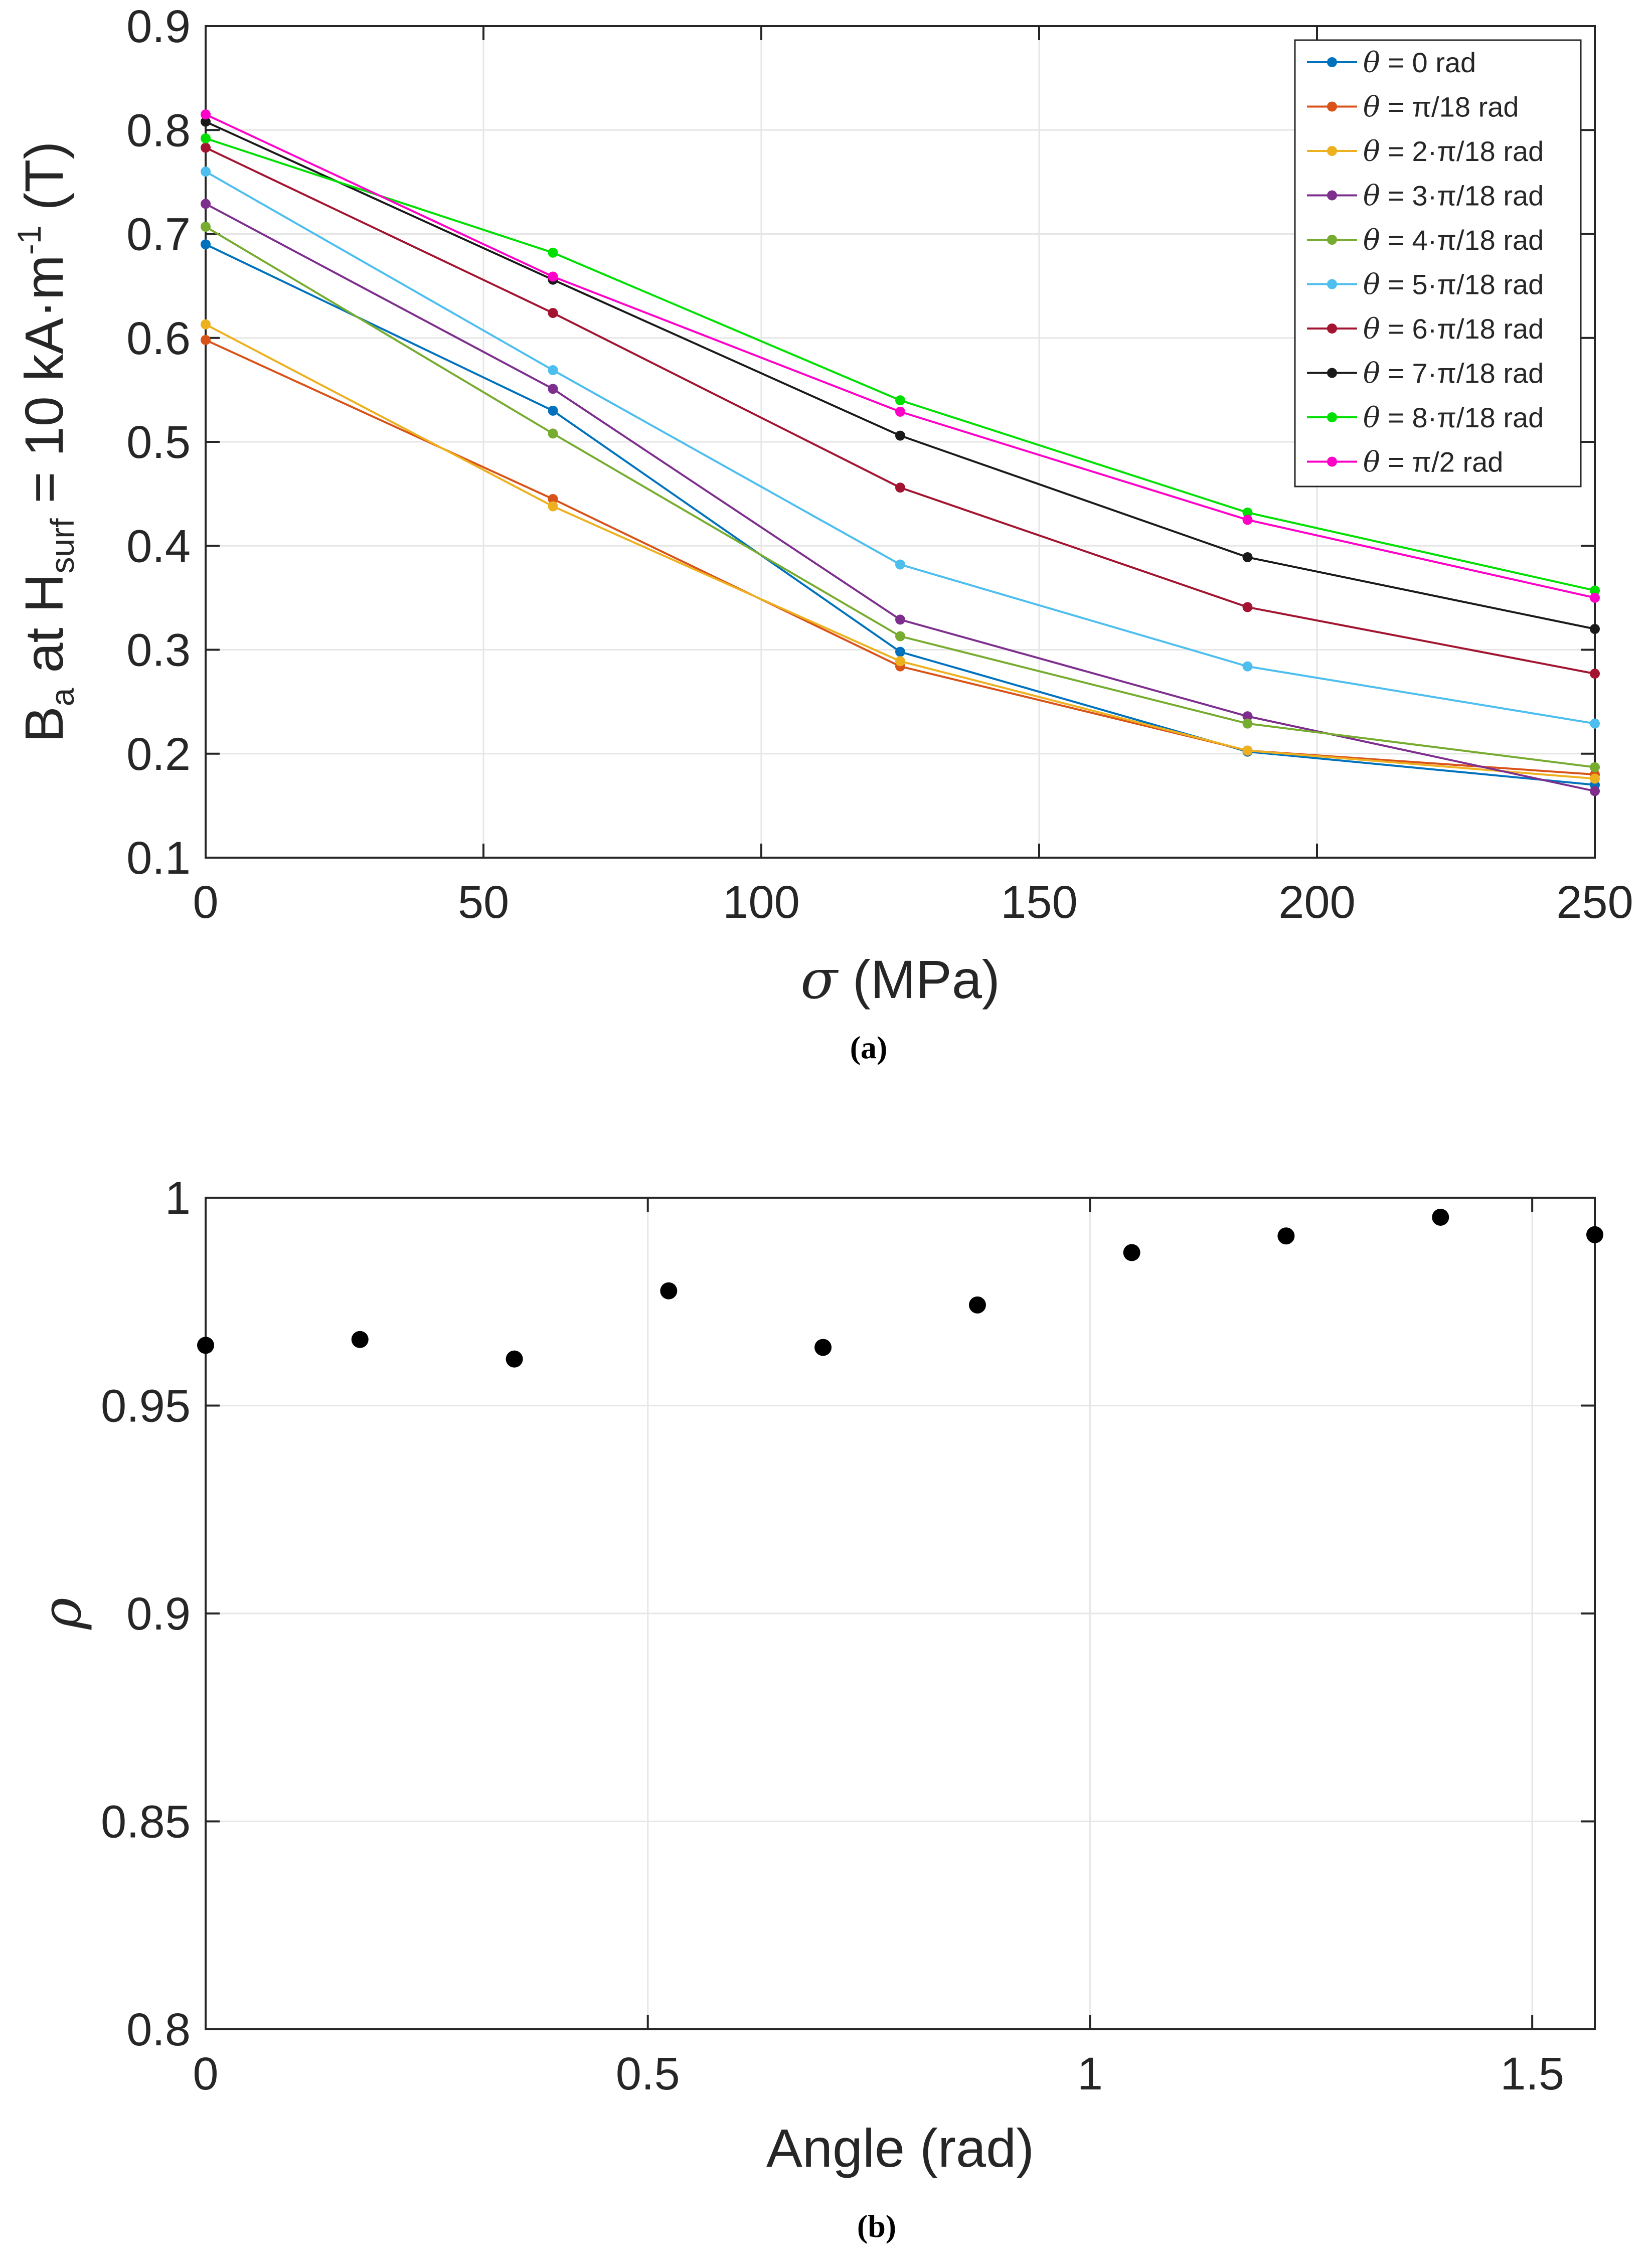 This screenshot has height=2267, width=1652. I want to click on chart-b-xtick-label: 0.5, so click(648, 2073).